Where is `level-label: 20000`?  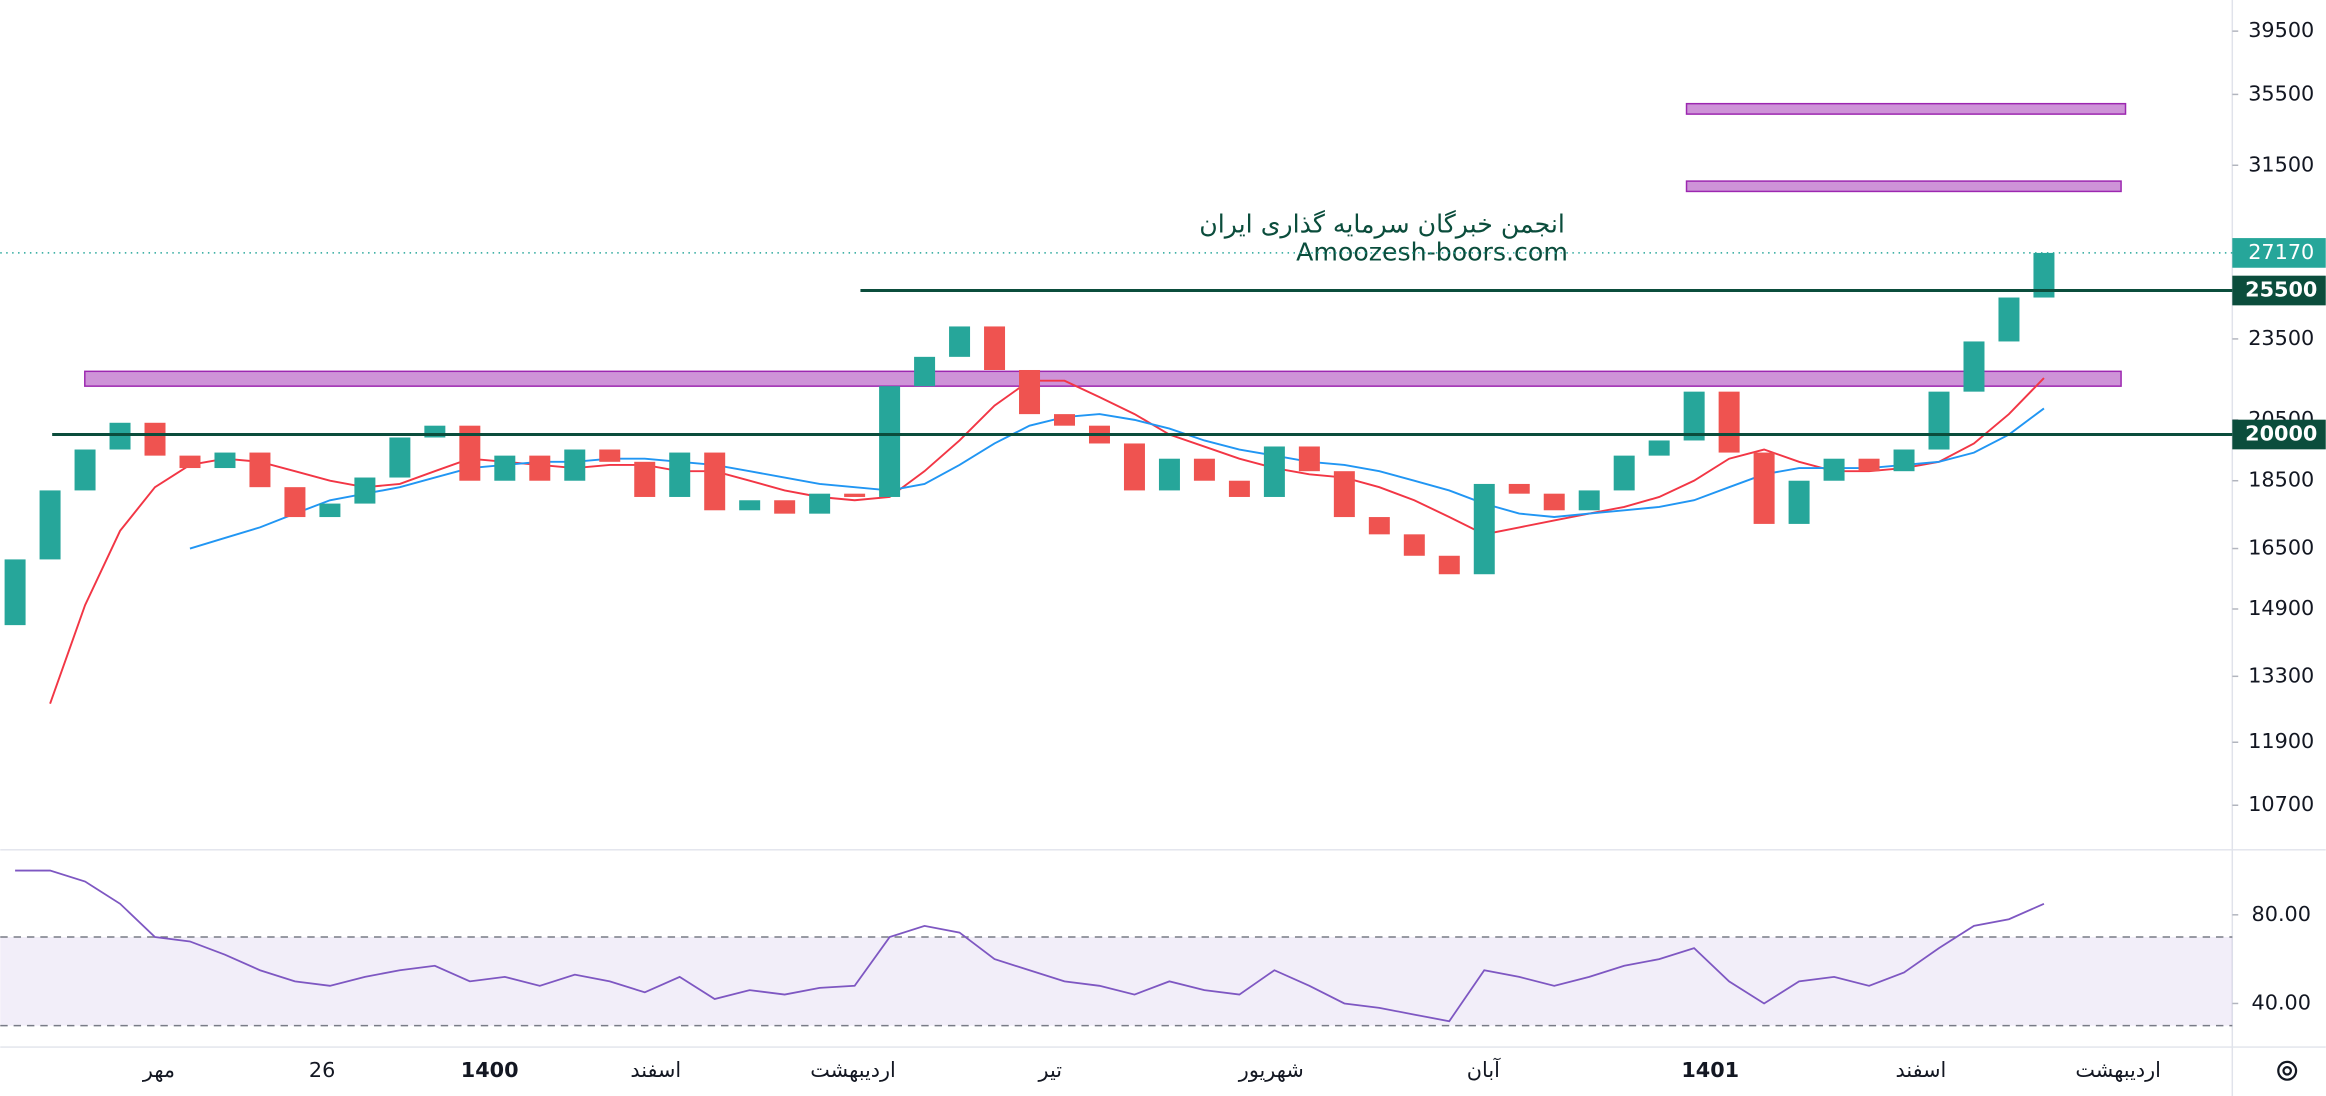
level-label: 20000 is located at coordinates (2281, 434).